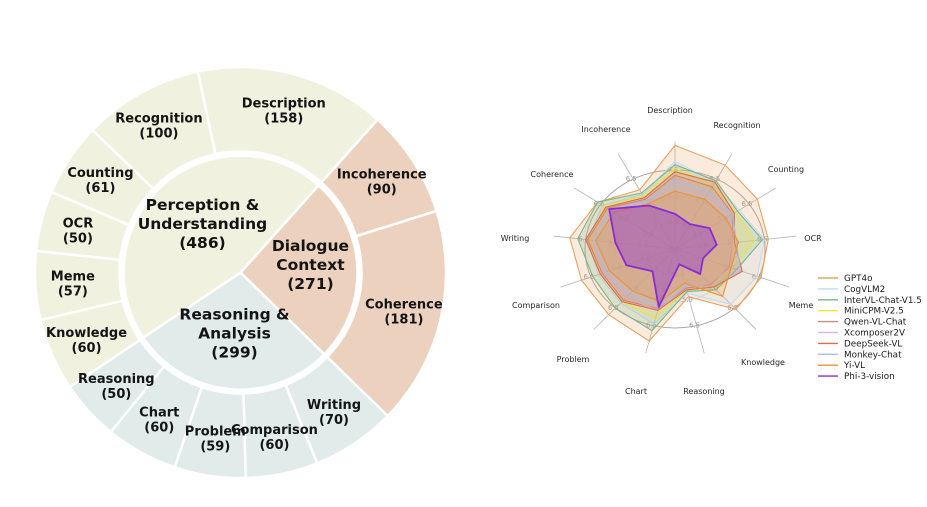 The height and width of the screenshot is (507, 927). I want to click on radar-tick-label-reasoning-3.5: 3.5, so click(680, 275).